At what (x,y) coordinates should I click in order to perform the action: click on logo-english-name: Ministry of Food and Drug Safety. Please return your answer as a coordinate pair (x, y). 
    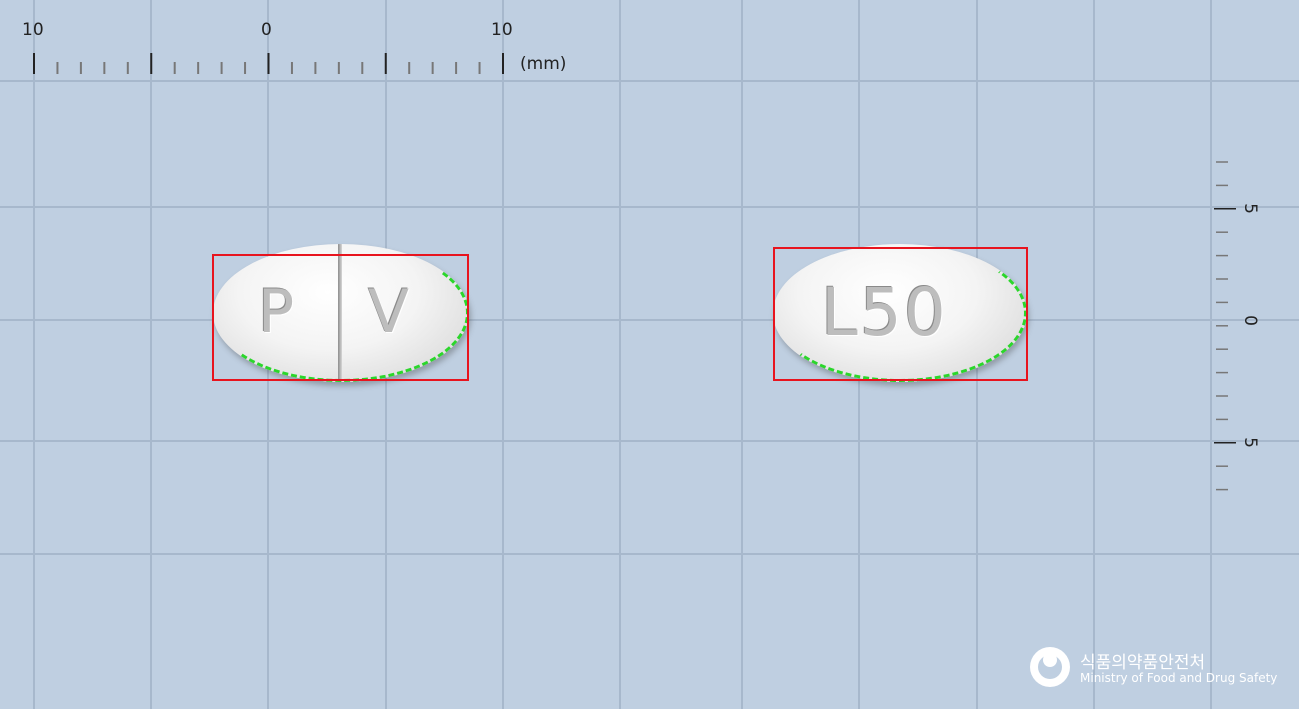
    Looking at the image, I should click on (1179, 678).